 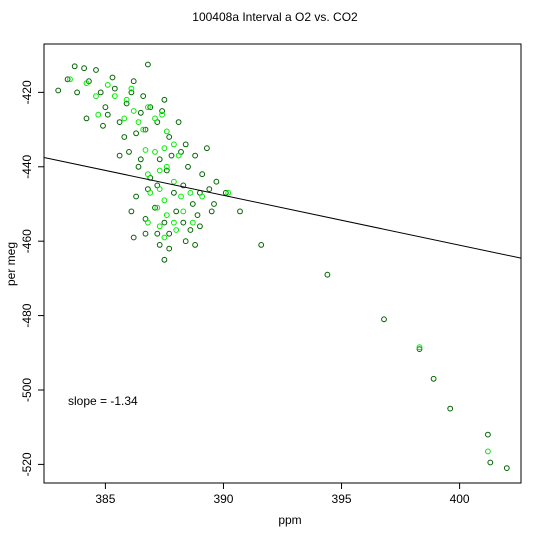 What do you see at coordinates (289, 520) in the screenshot?
I see `x-axis-label: ppm` at bounding box center [289, 520].